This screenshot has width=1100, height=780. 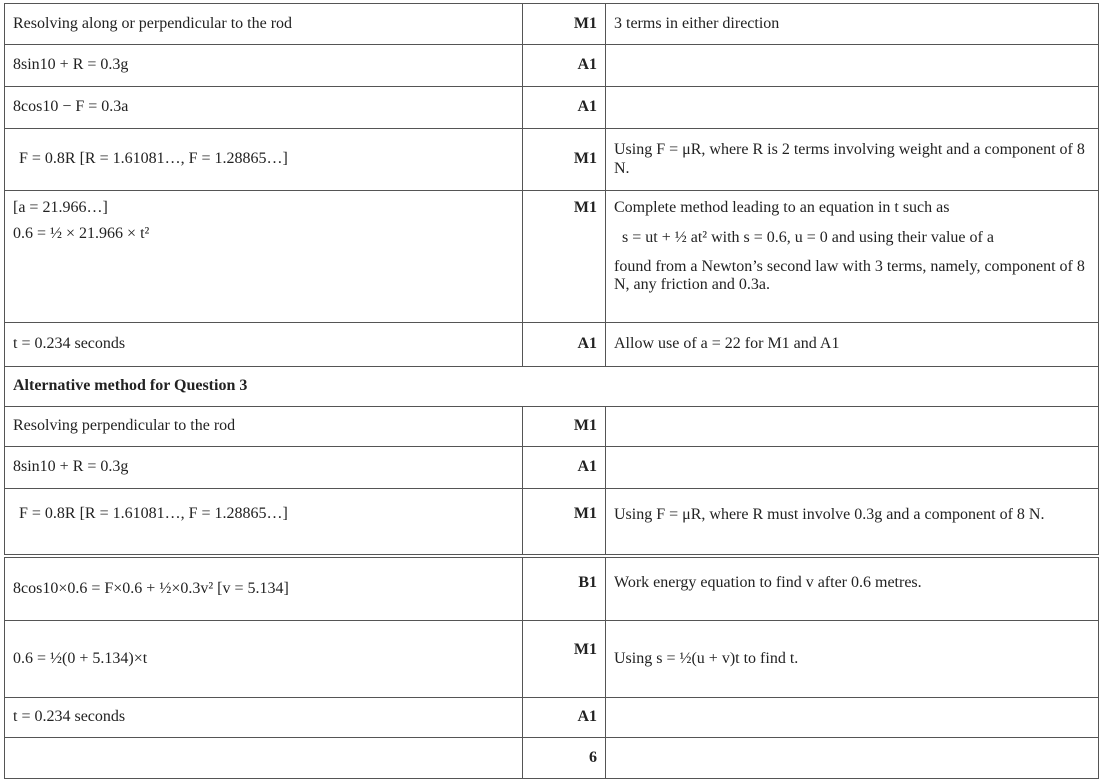 What do you see at coordinates (263, 587) in the screenshot?
I see `working-cell: 8cos10×0.6 = F×0.6 + ½×0.3v² [v = 5.134]` at bounding box center [263, 587].